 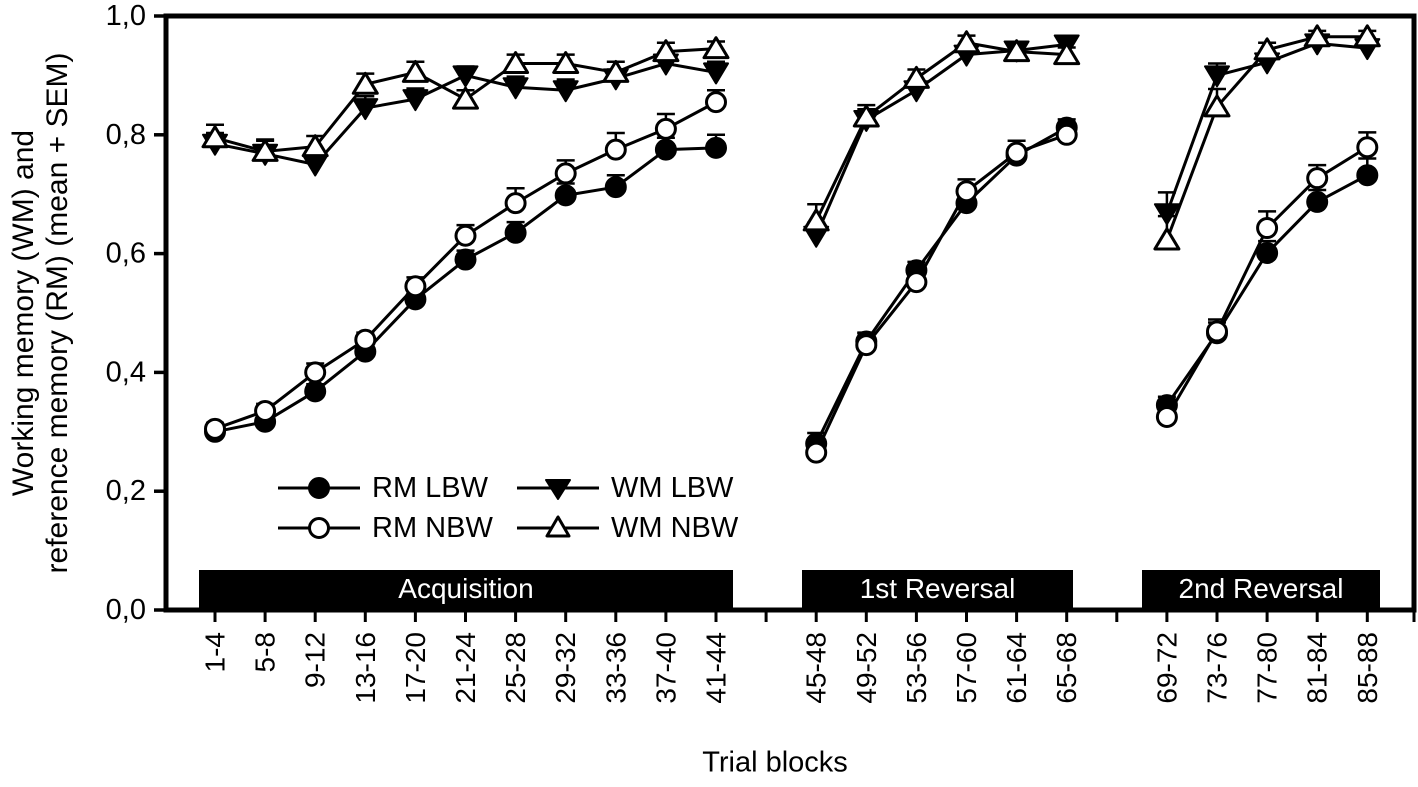 I want to click on legend-item-wm-nbw: WM NBW, so click(x=628, y=527).